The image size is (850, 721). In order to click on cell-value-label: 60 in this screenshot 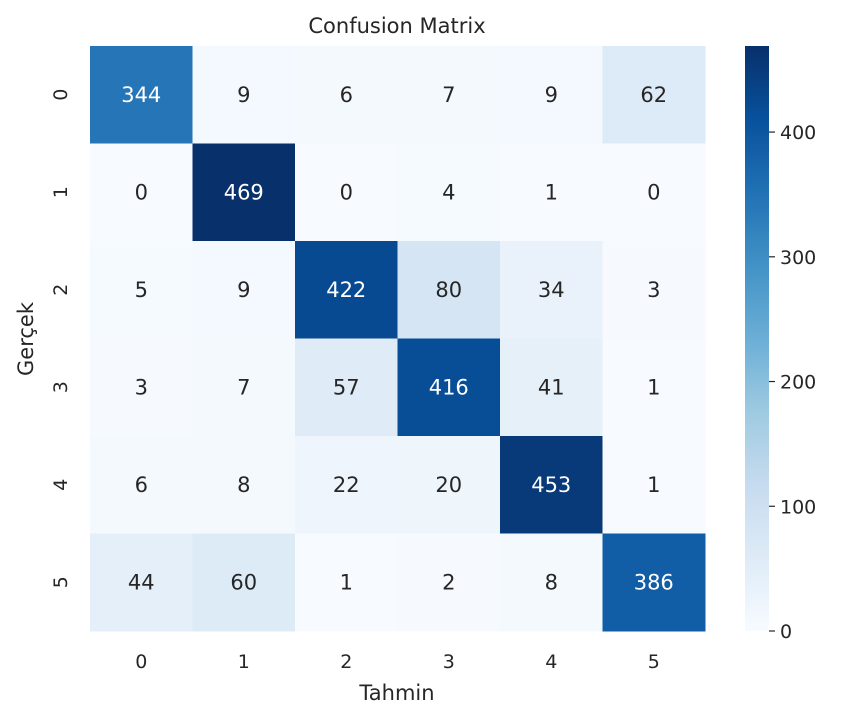, I will do `click(243, 582)`.